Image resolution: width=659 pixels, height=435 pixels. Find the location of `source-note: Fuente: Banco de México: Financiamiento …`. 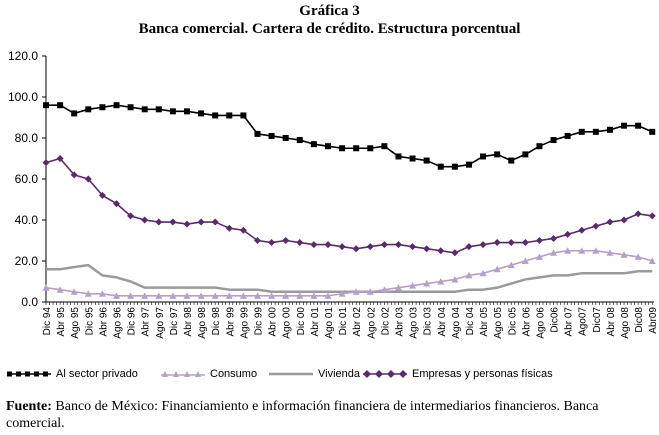

source-note: Fuente: Banco de México: Financiamiento … is located at coordinates (331, 415).